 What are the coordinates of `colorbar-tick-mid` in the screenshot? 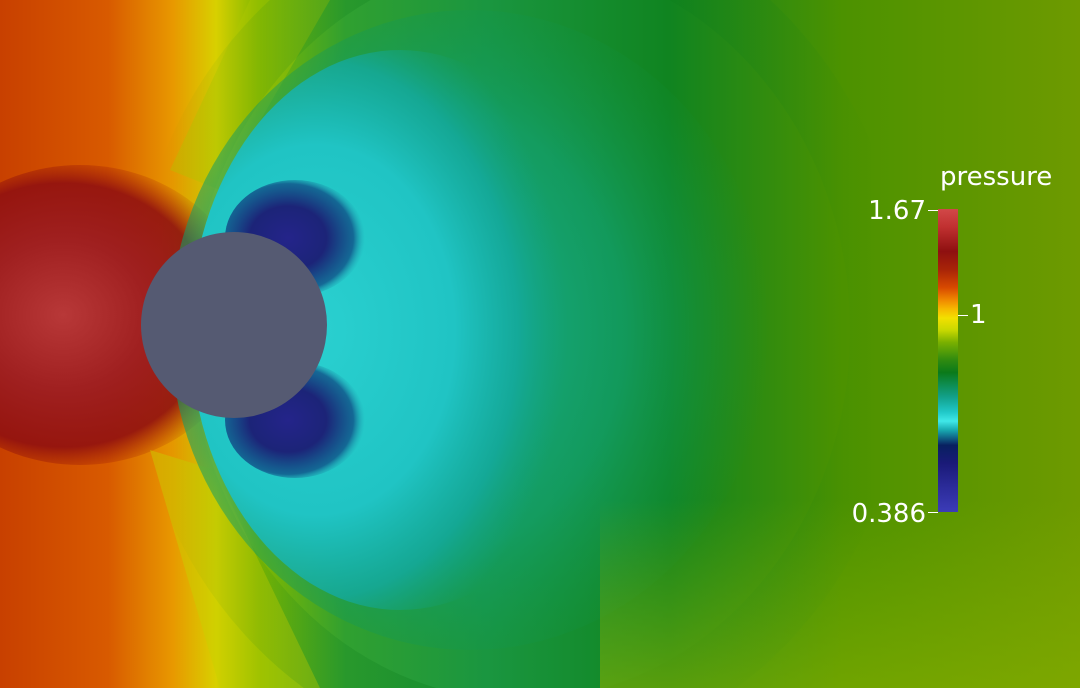 It's located at (963, 315).